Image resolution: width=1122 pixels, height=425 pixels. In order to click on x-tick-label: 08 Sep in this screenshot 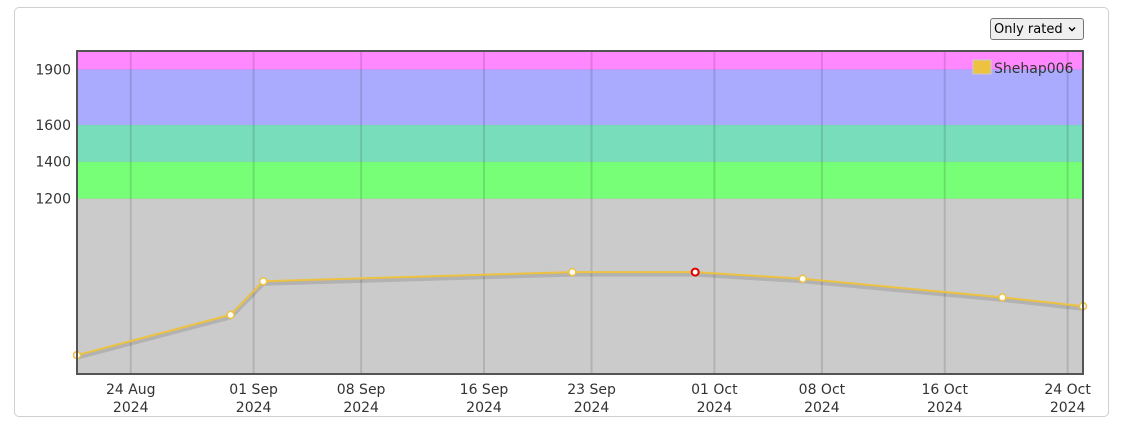, I will do `click(361, 390)`.